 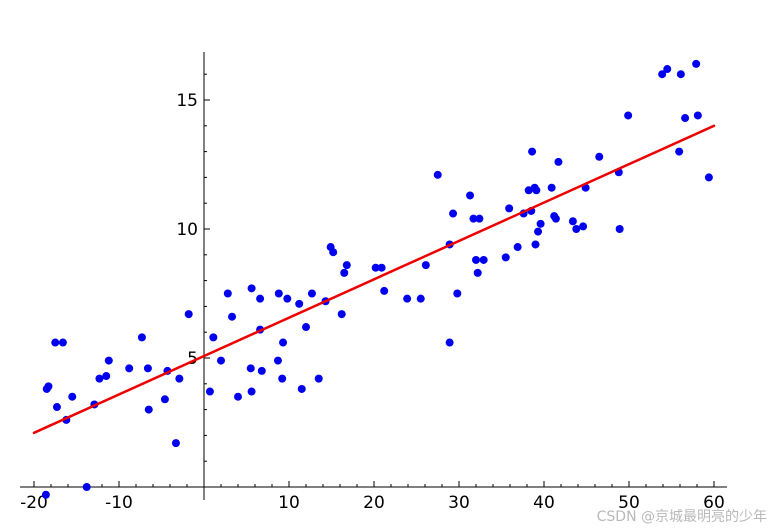 I want to click on x-tick-label: 20, so click(x=374, y=503).